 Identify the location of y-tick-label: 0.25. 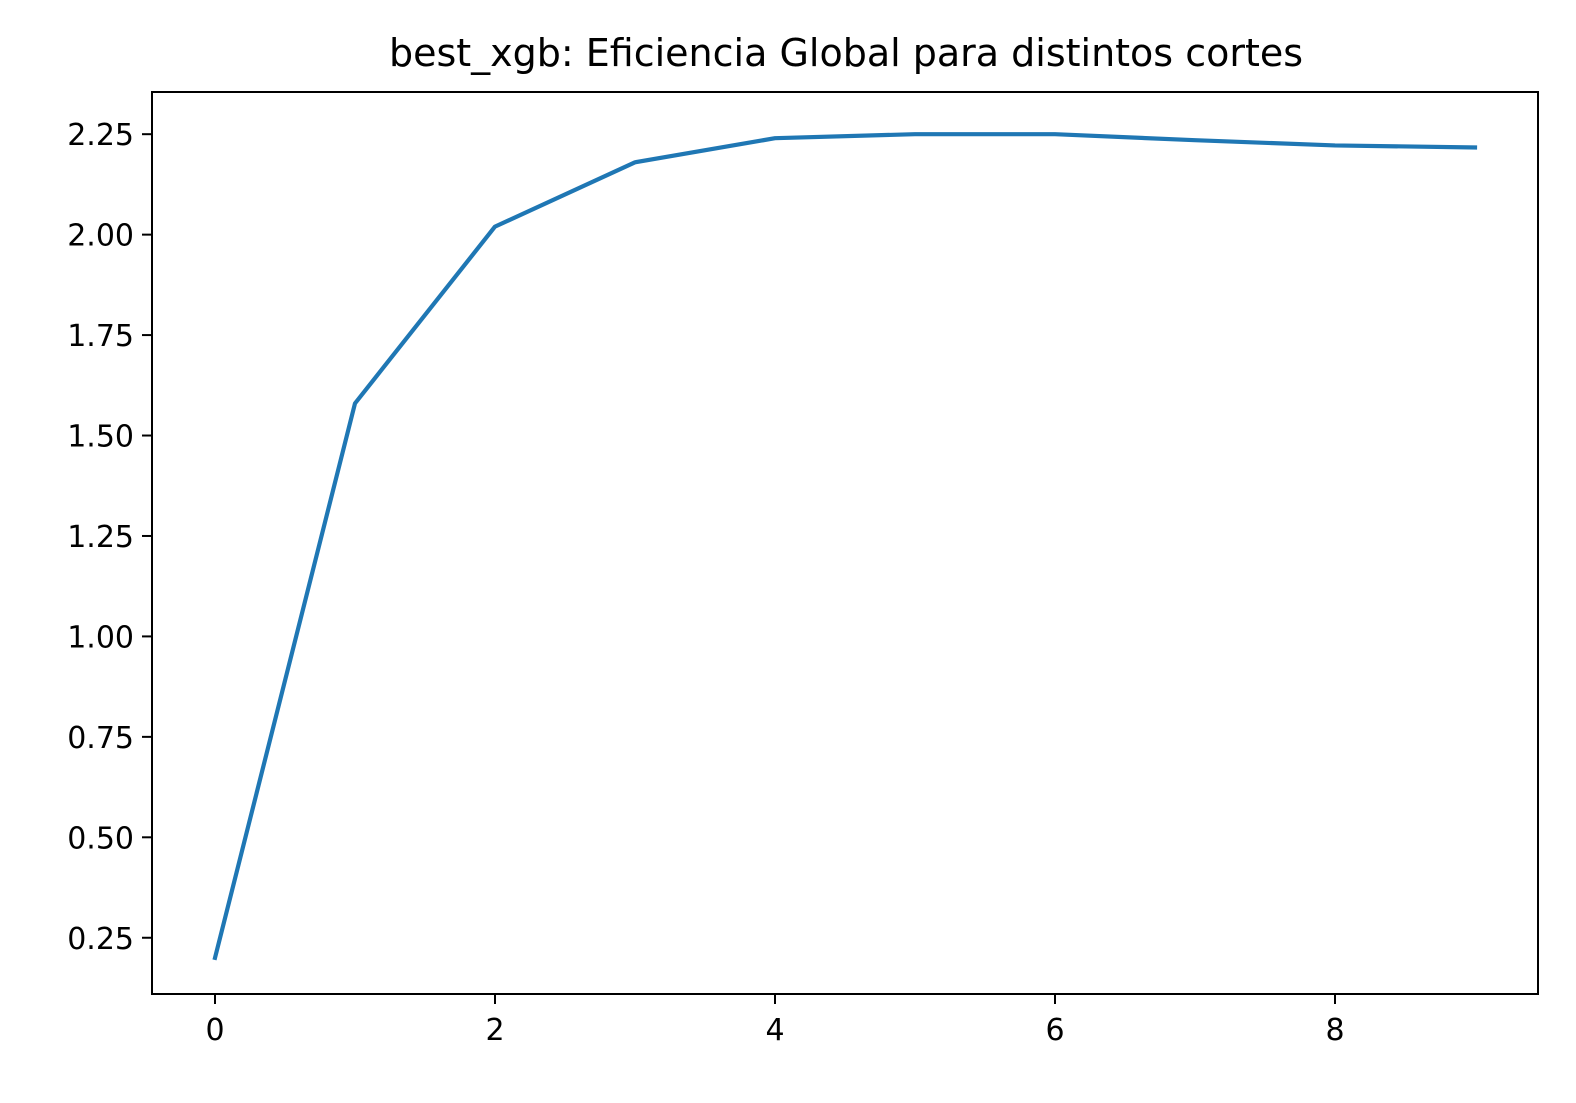
(100, 939).